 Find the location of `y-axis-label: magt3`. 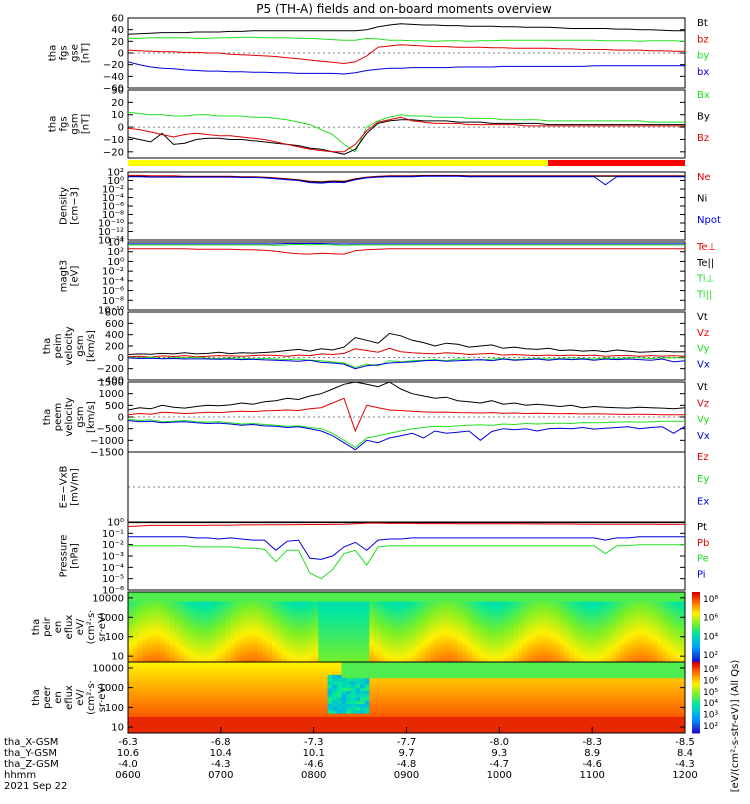

y-axis-label: magt3 is located at coordinates (64, 276).